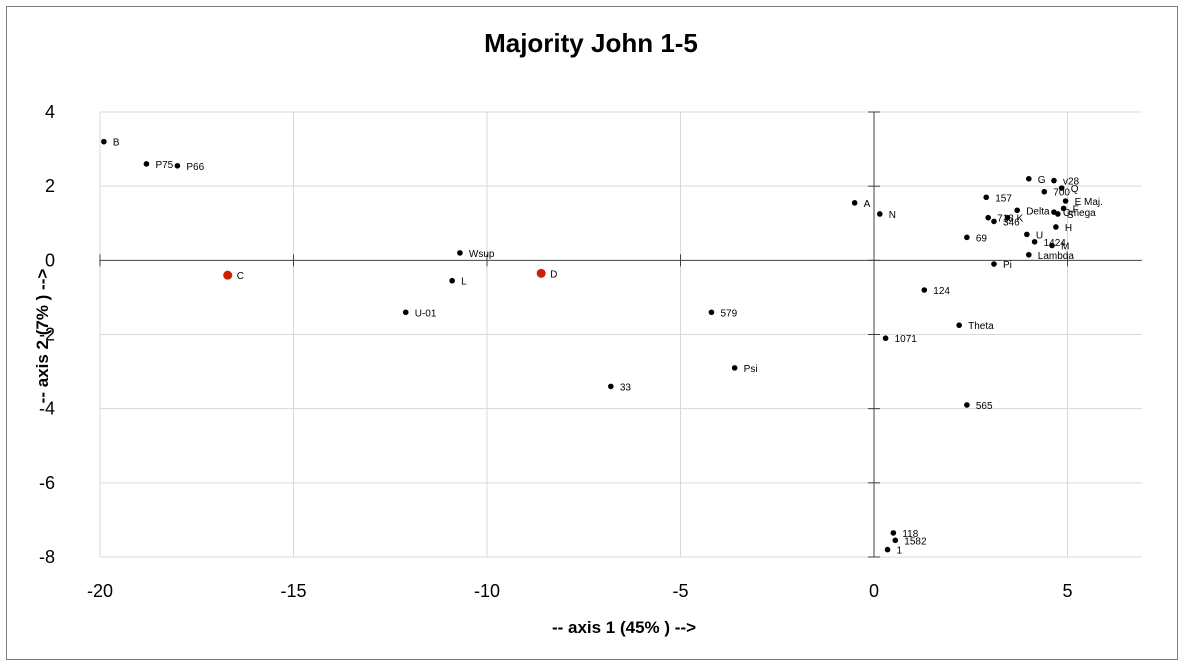  What do you see at coordinates (553, 274) in the screenshot?
I see `data-point-label: D` at bounding box center [553, 274].